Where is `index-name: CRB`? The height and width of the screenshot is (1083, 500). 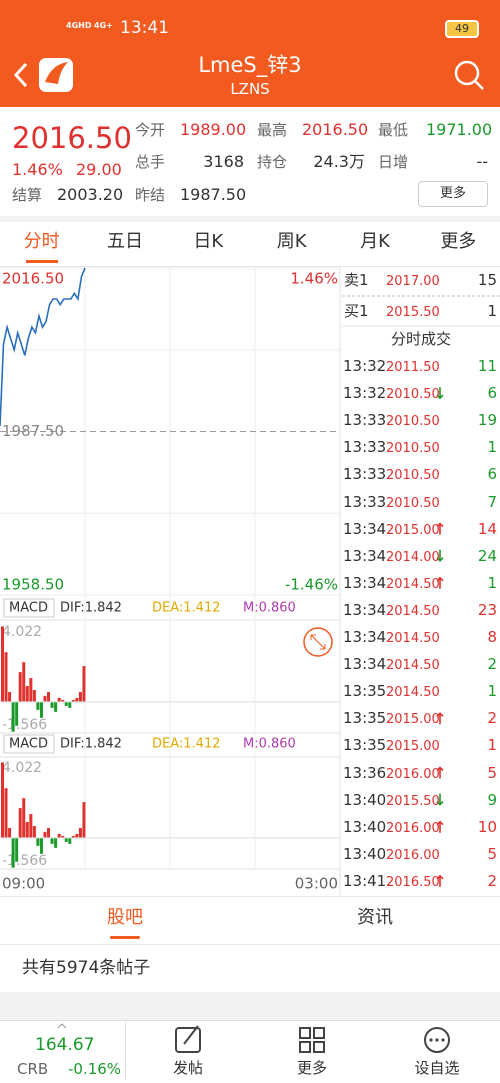 index-name: CRB is located at coordinates (33, 1069).